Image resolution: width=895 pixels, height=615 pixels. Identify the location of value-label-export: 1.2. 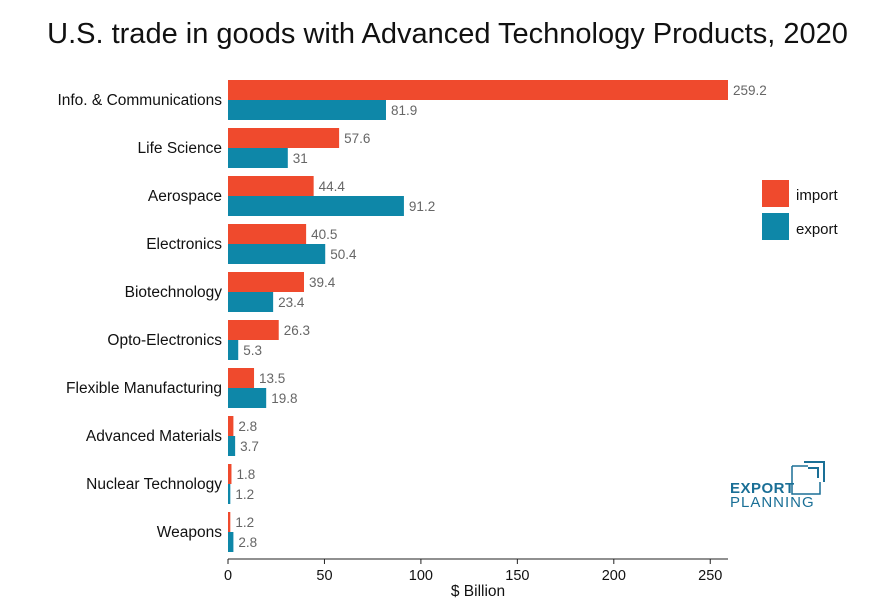
(244, 494).